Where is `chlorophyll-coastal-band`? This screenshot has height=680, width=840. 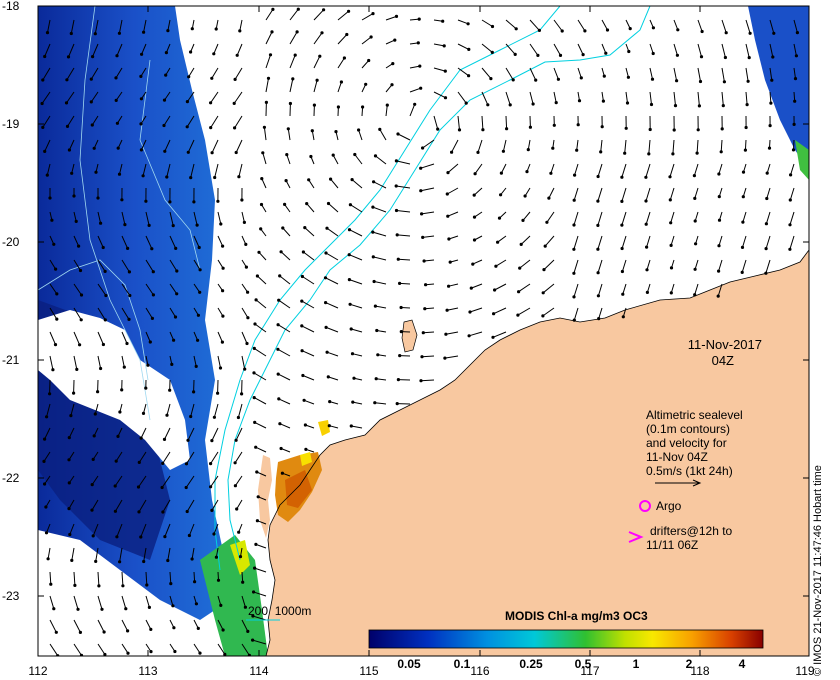
chlorophyll-coastal-band is located at coordinates (234, 595).